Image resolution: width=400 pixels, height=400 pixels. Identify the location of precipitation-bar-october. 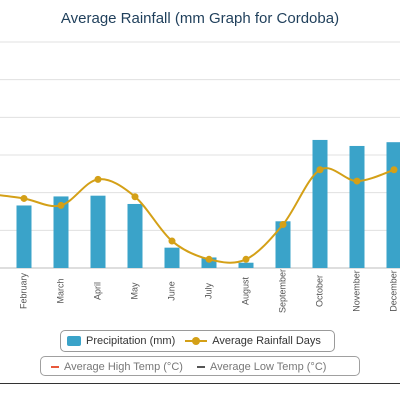
(320, 203).